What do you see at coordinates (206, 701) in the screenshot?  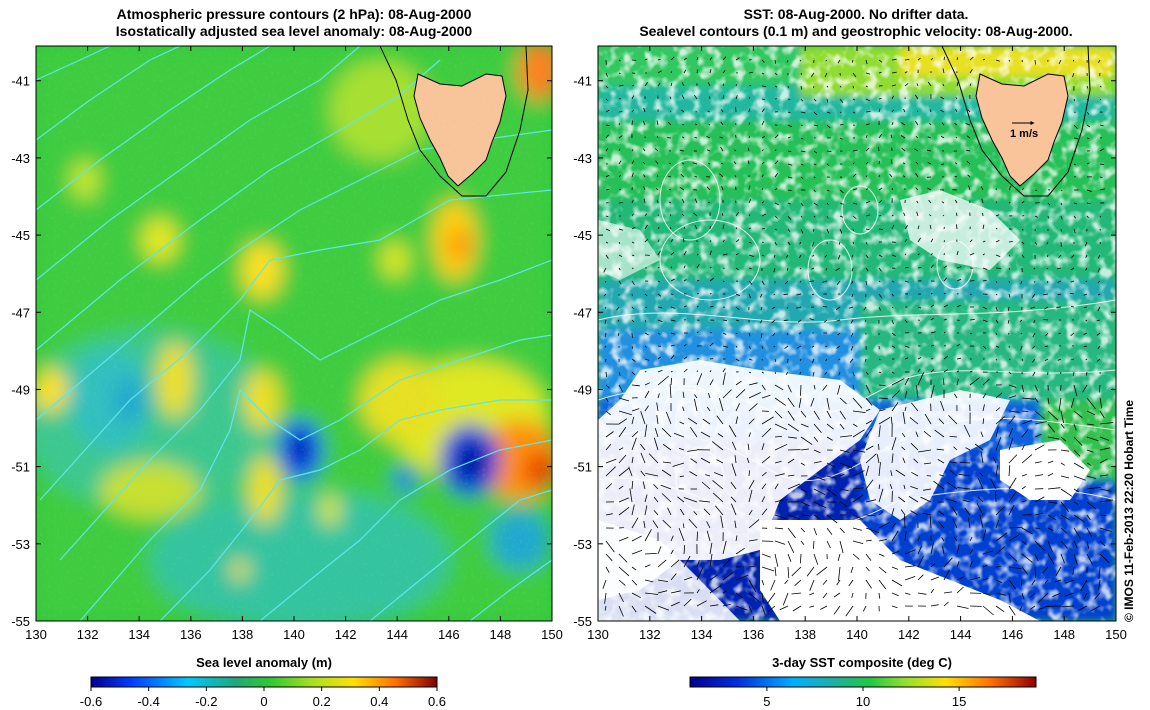 I see `colorbar-tick-label: -0.2` at bounding box center [206, 701].